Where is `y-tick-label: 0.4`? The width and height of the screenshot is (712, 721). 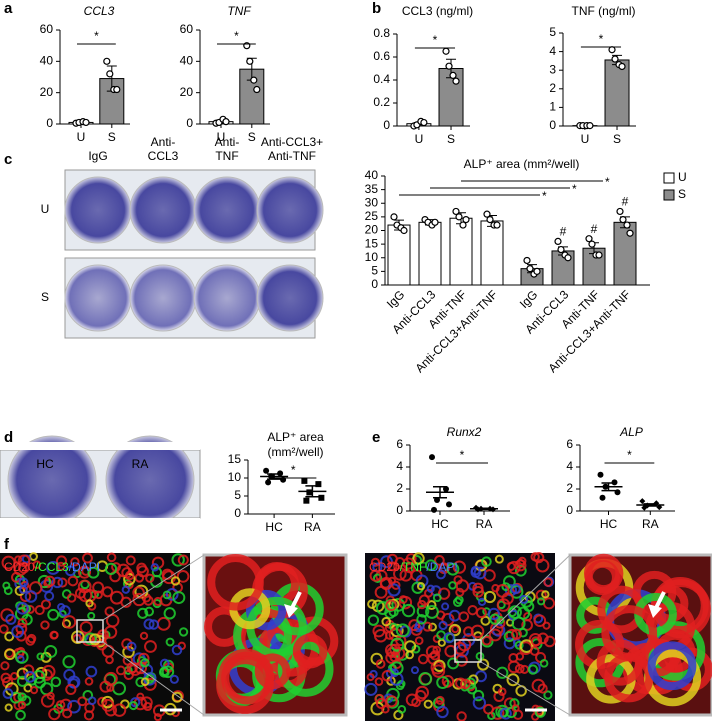
y-tick-label: 0.4 is located at coordinates (381, 79).